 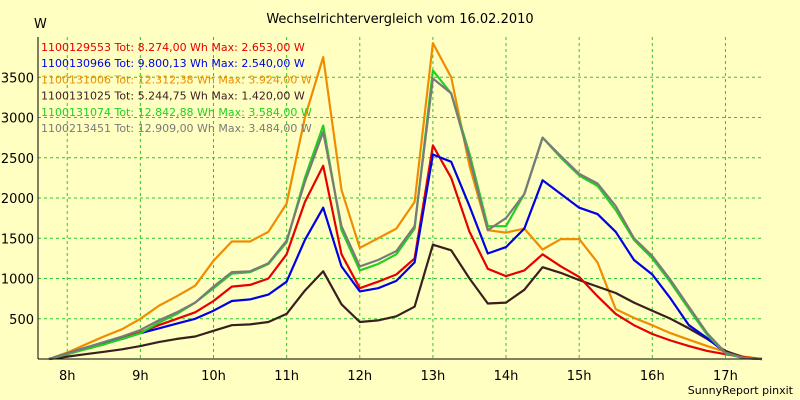 I want to click on y-tick-label: 500, so click(x=21, y=320).